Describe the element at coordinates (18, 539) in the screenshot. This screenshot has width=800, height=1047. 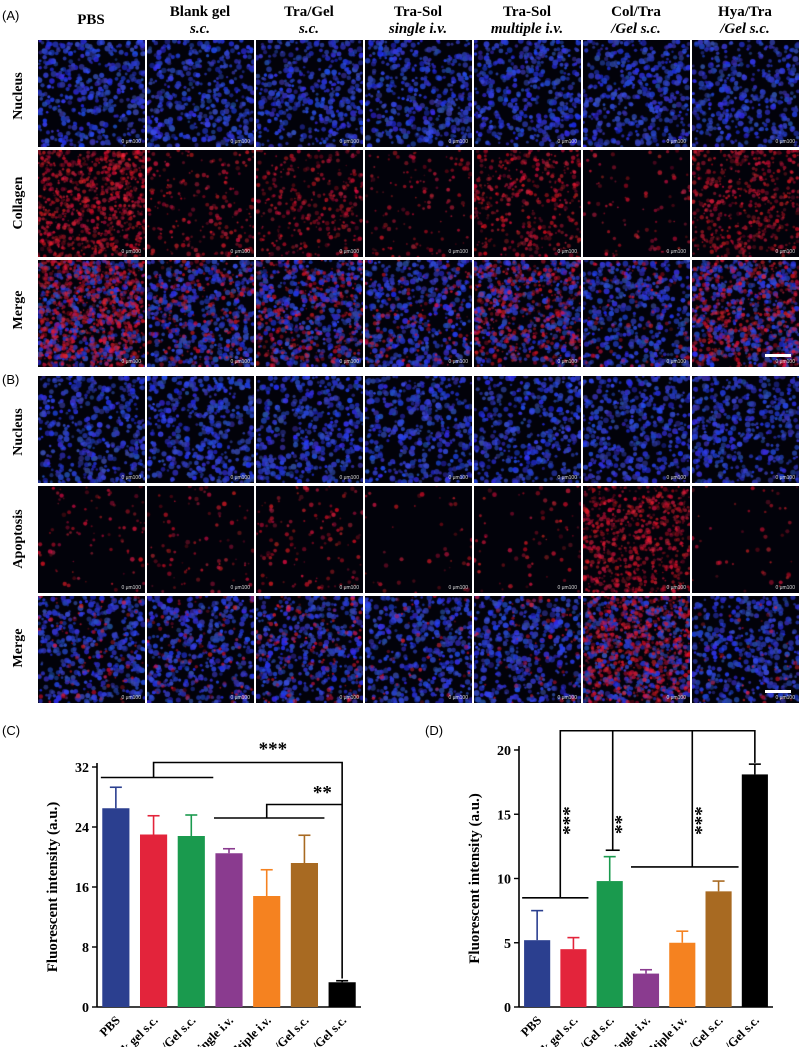
I see `row-label-apoptosis: Apoptosis` at that location.